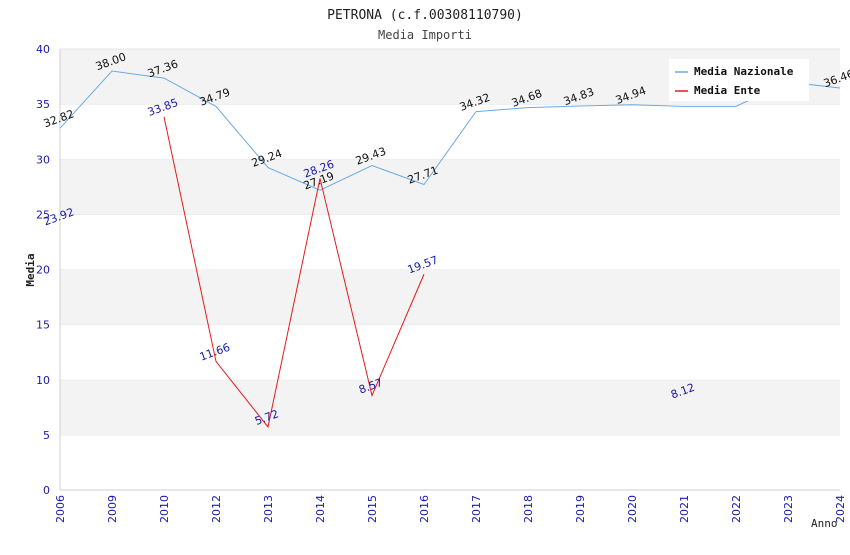 Image resolution: width=850 pixels, height=555 pixels. What do you see at coordinates (43, 104) in the screenshot?
I see `y-tick-label: 35` at bounding box center [43, 104].